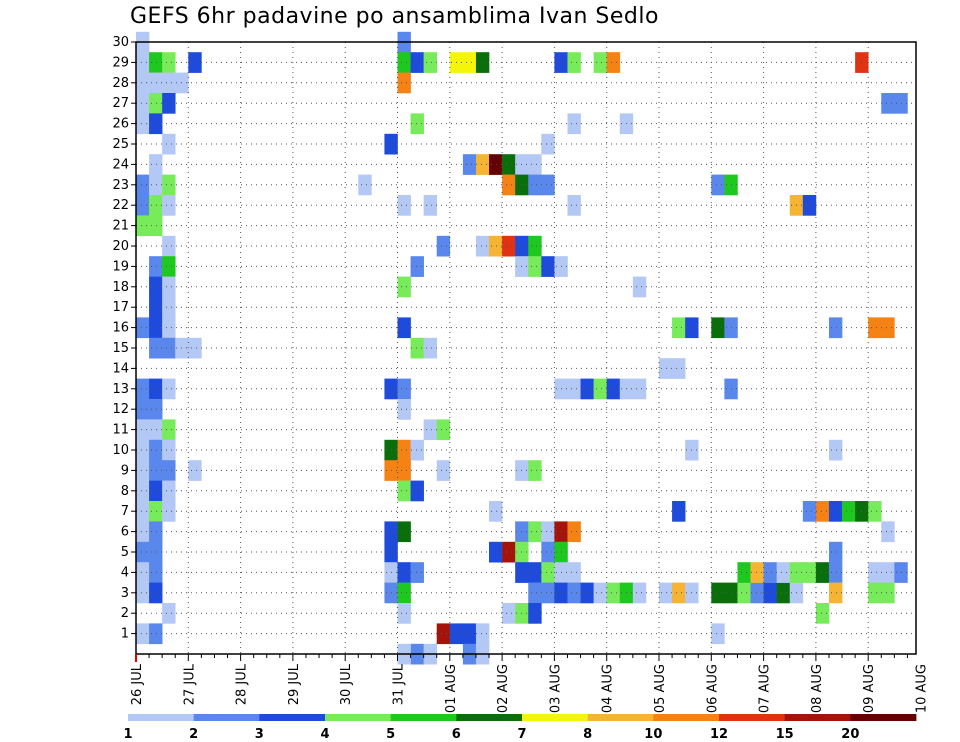  I want to click on y-tick-label: 26, so click(120, 124).